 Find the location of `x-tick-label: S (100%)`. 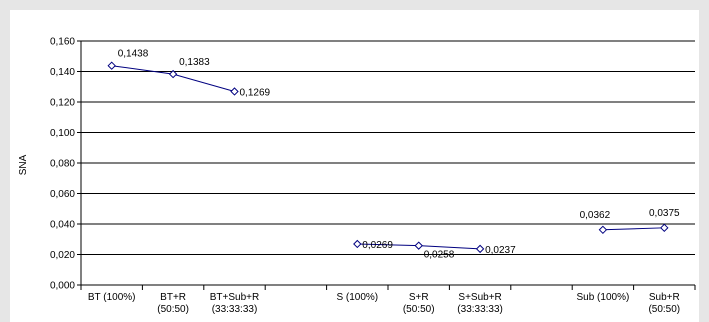

x-tick-label: S (100%) is located at coordinates (357, 297).